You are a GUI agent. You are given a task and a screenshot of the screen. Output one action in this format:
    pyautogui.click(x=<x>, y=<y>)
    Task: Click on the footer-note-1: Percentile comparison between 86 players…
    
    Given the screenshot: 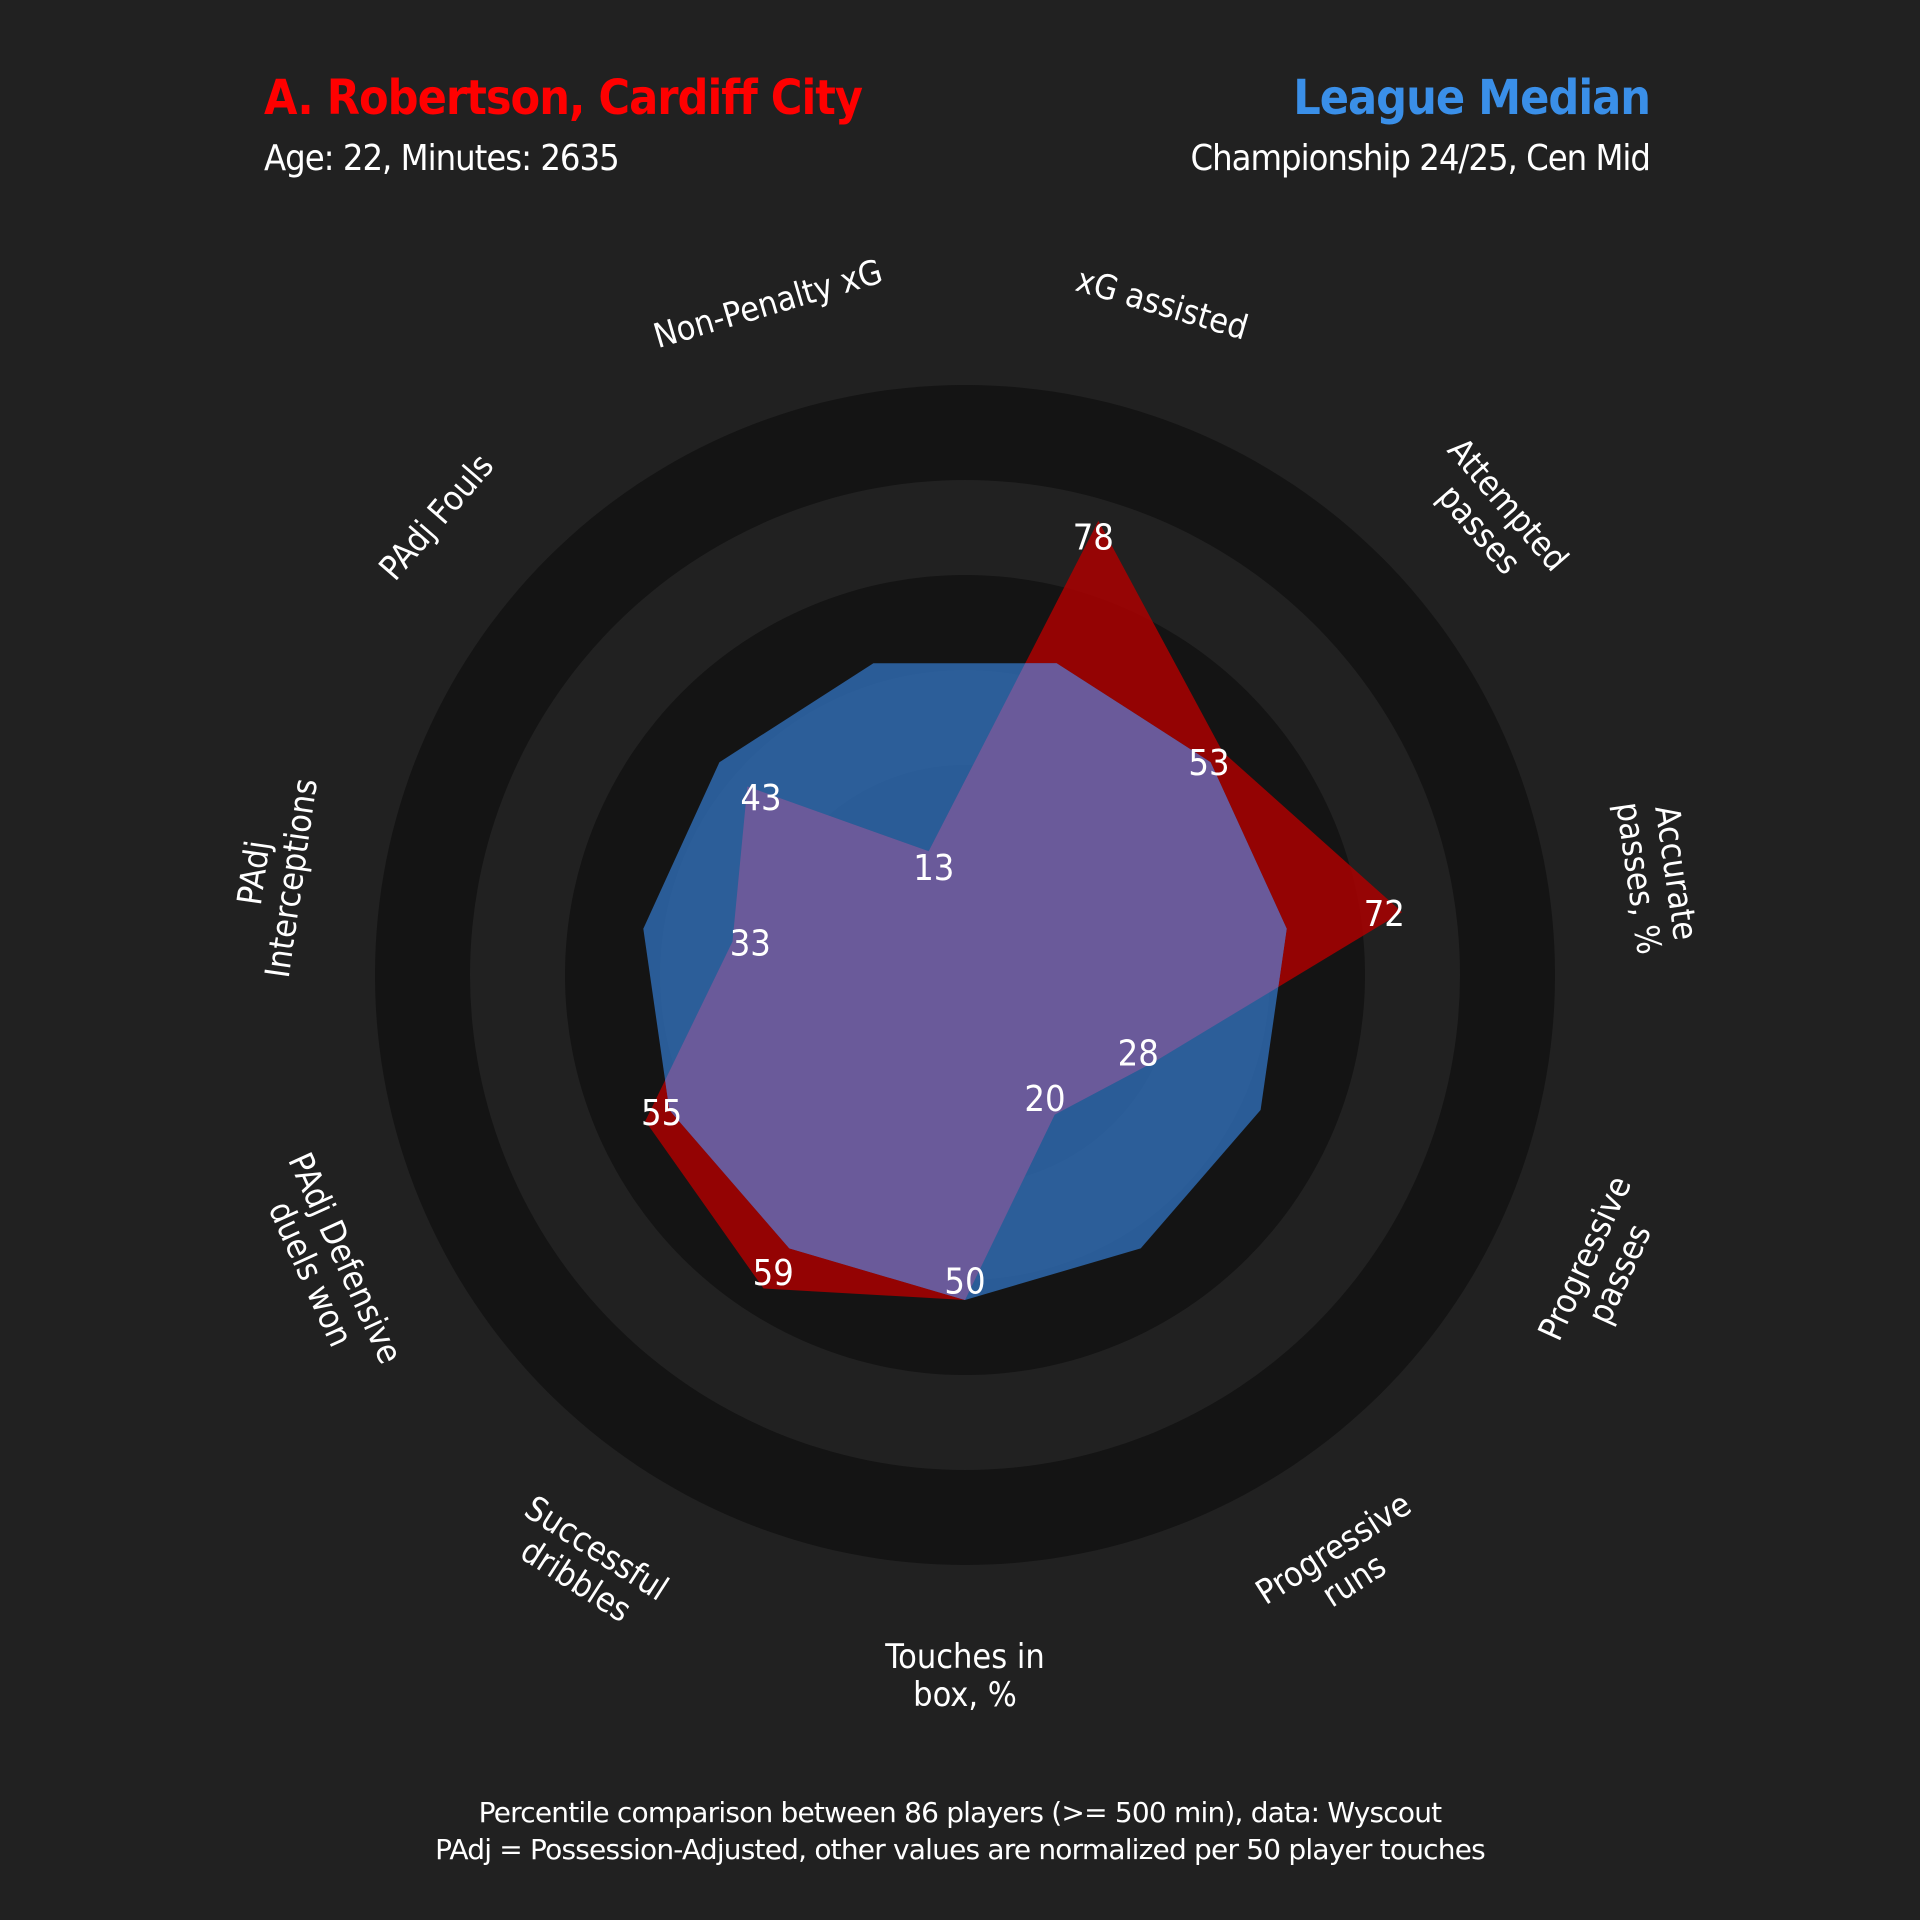 What is the action you would take?
    pyautogui.click(x=960, y=1812)
    